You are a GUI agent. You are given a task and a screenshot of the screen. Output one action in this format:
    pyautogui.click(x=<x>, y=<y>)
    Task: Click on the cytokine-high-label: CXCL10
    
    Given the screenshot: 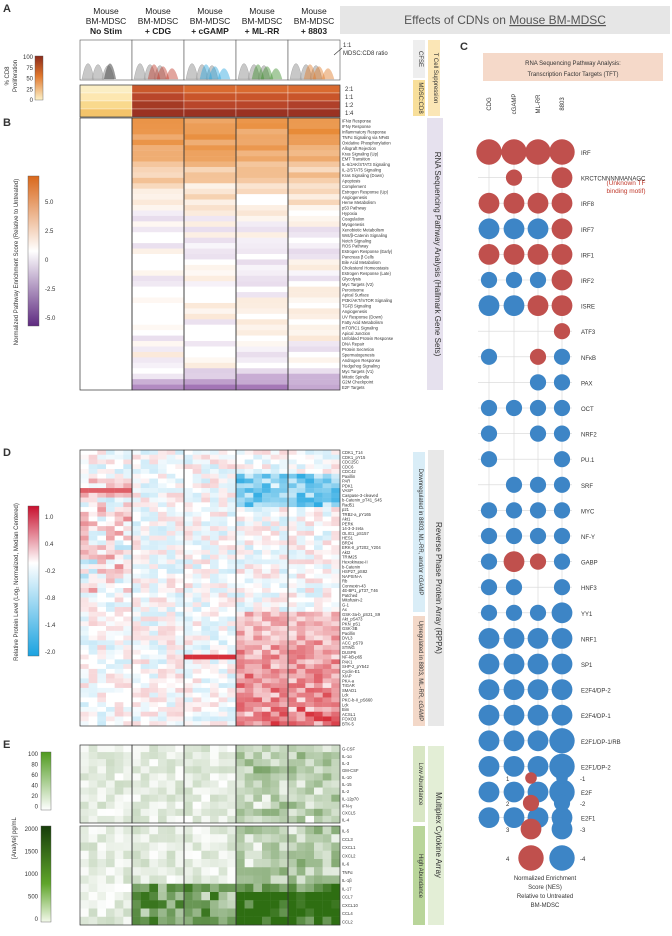 What is the action you would take?
    pyautogui.click(x=350, y=905)
    